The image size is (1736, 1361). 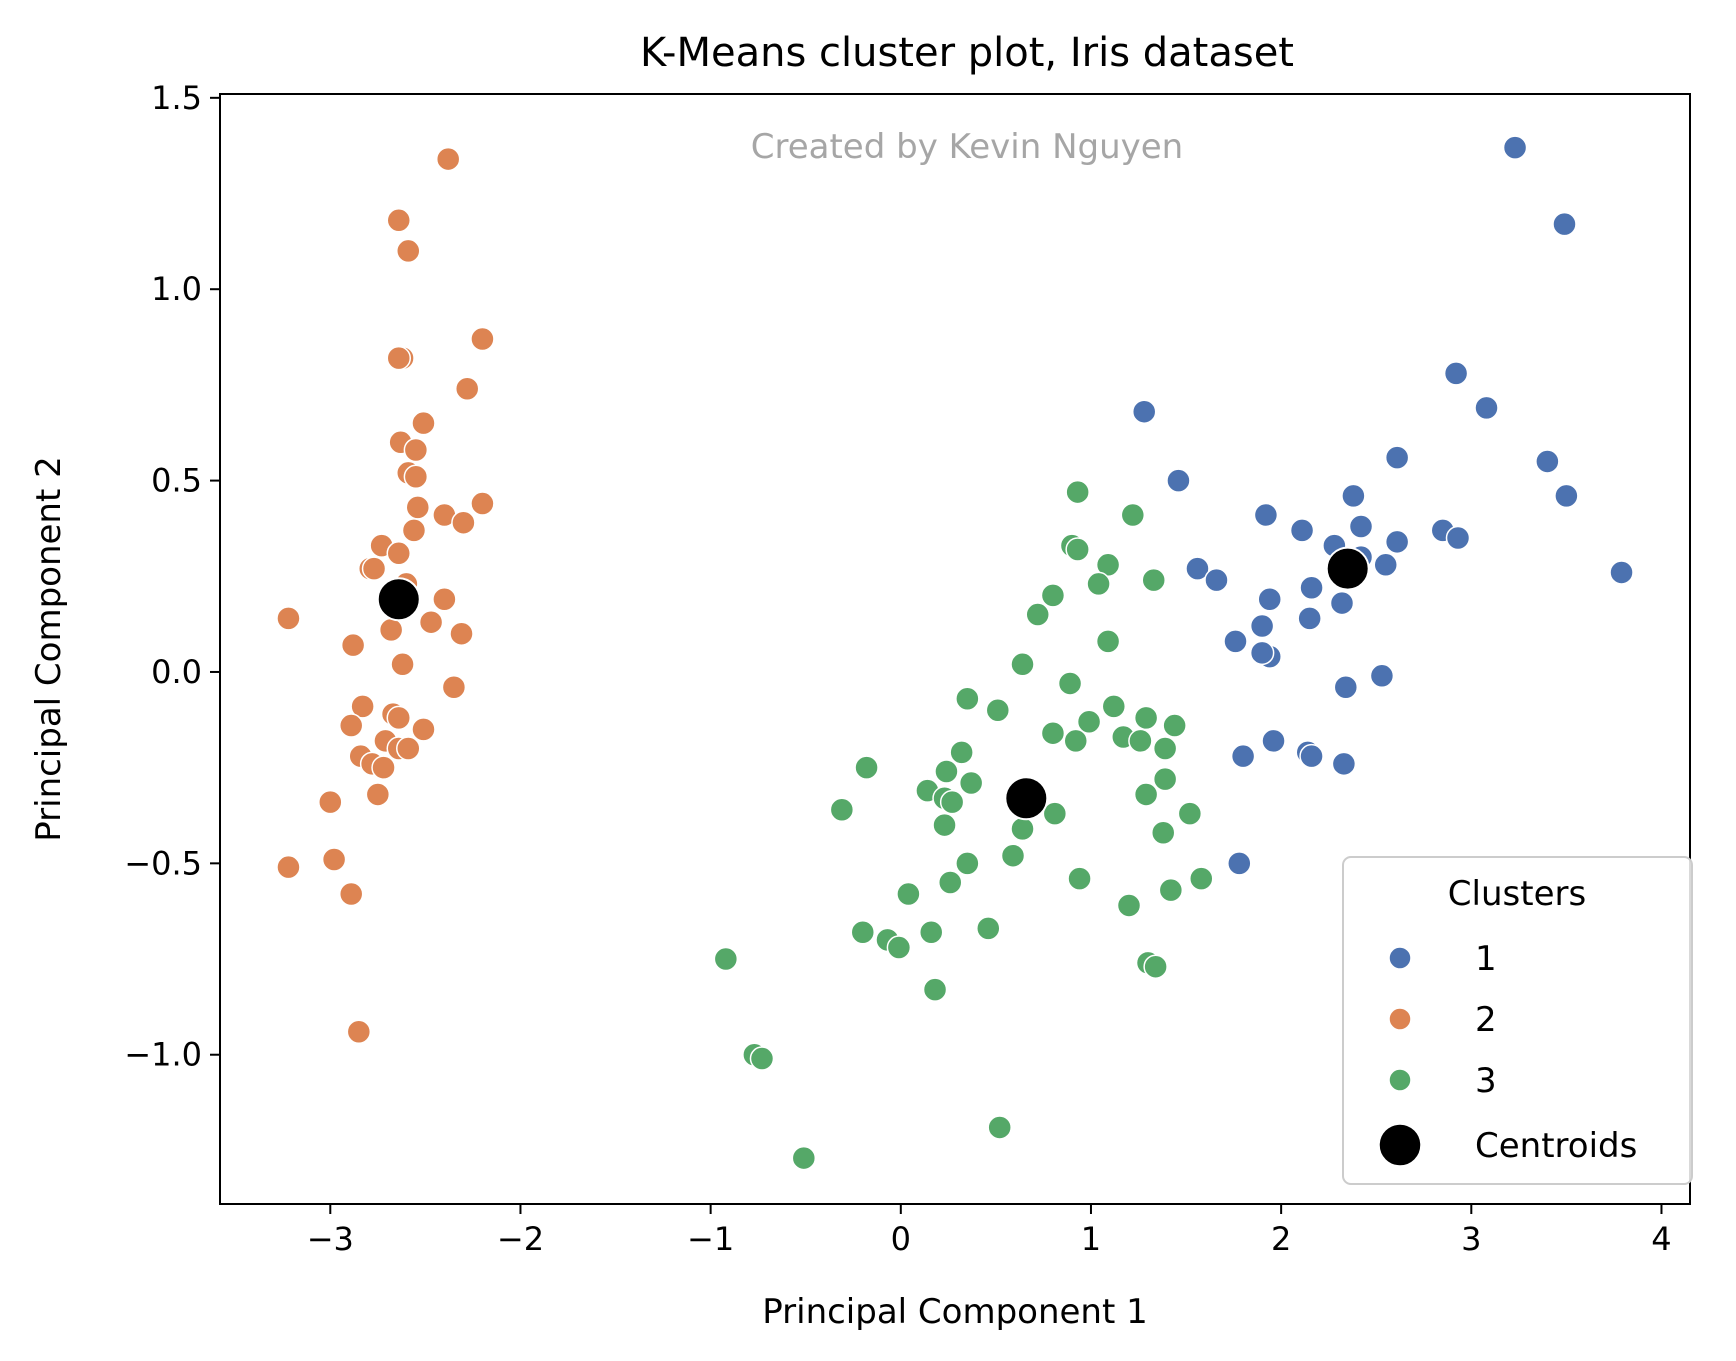 What do you see at coordinates (989, 1231) in the screenshot?
I see `x-axis-ticks: −3 −2 −1 0 1 2 3 4` at bounding box center [989, 1231].